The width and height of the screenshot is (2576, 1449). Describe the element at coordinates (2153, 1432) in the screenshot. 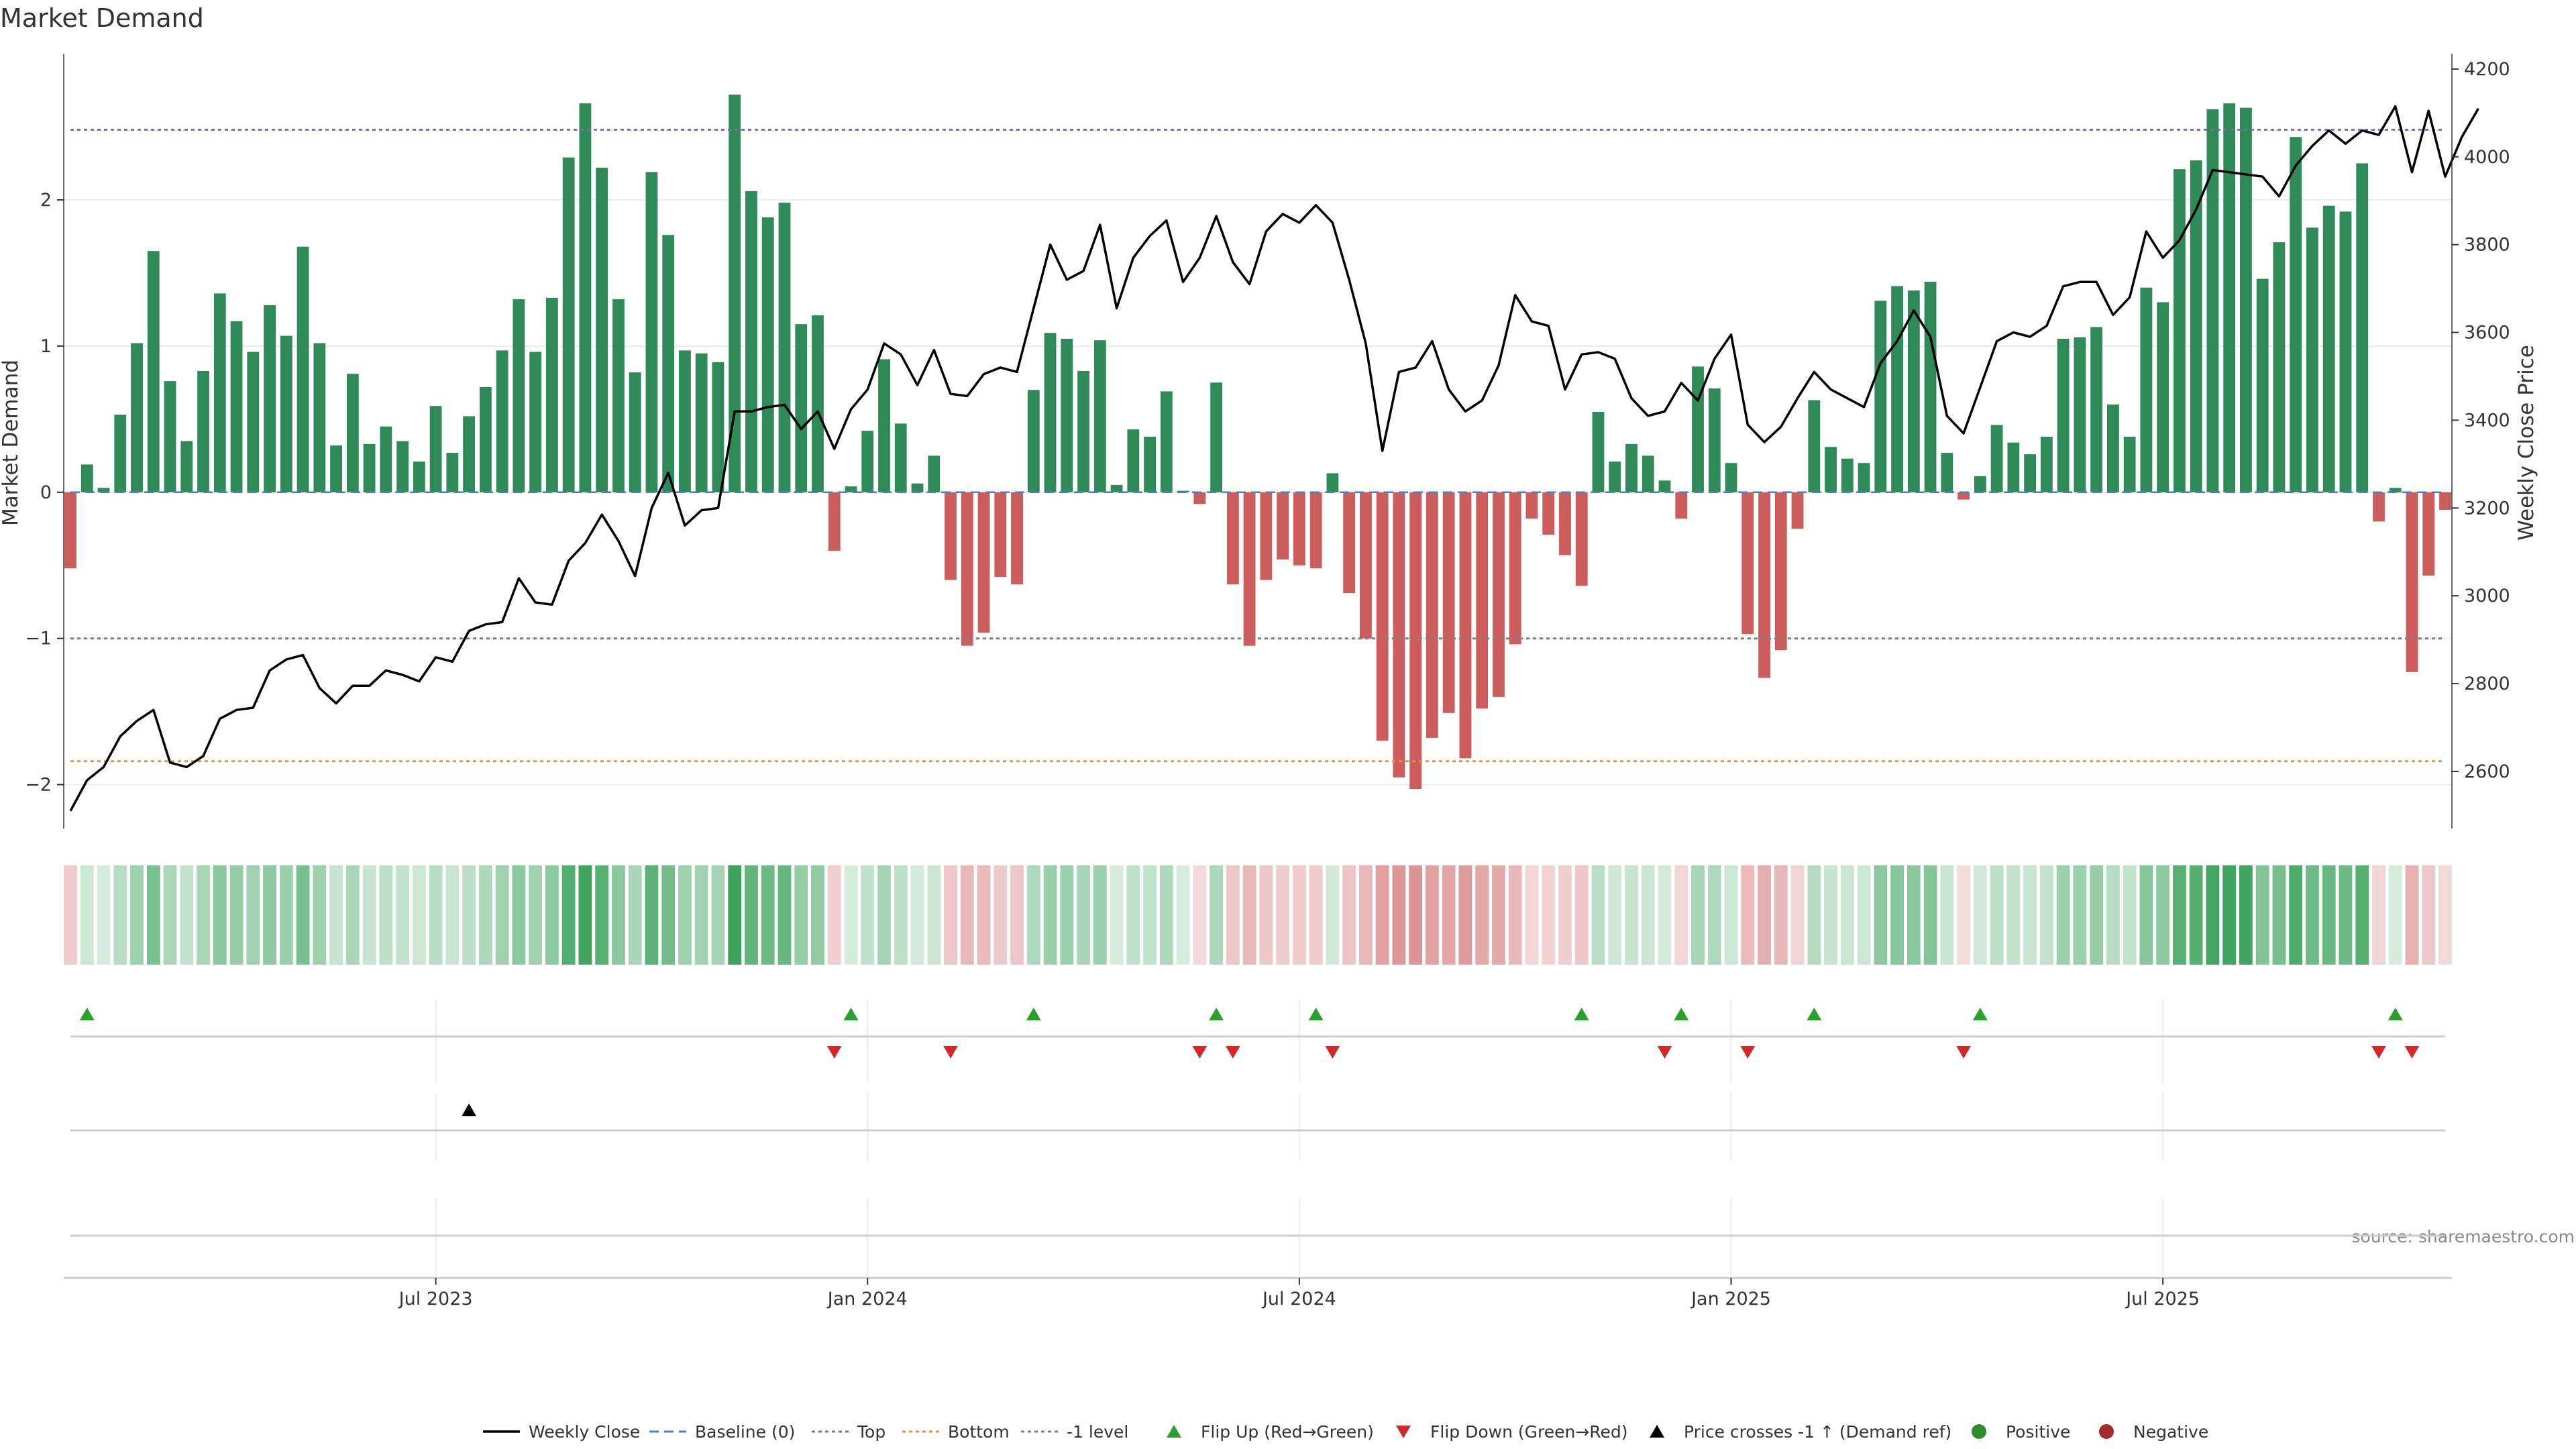

I see `legend-item: Negative` at that location.